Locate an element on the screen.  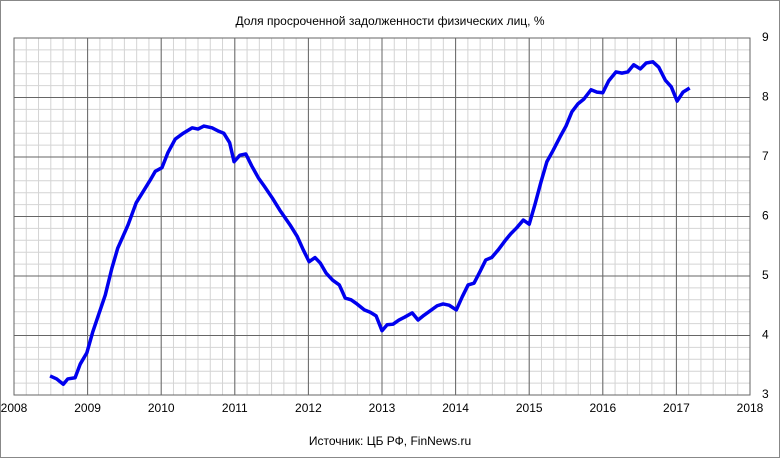
x-tick-label: 2012 is located at coordinates (308, 408).